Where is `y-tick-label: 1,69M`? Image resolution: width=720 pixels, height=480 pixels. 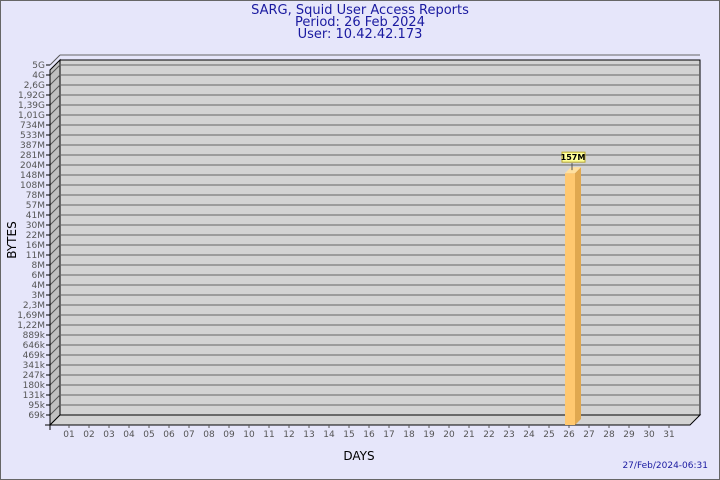
y-tick-label: 1,69M is located at coordinates (31, 316).